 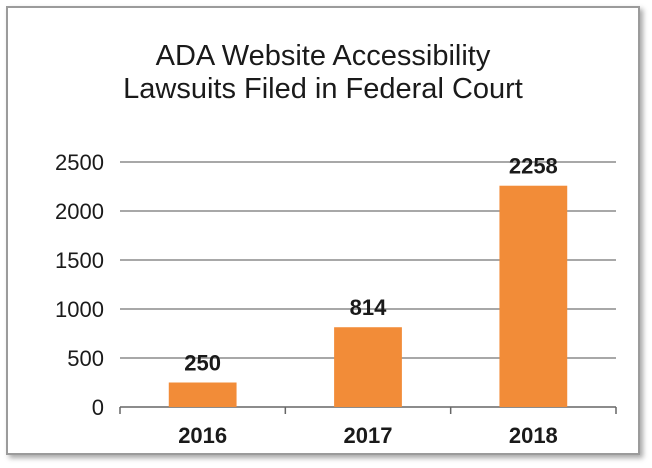 I want to click on data-label-2017: 814, so click(x=368, y=307).